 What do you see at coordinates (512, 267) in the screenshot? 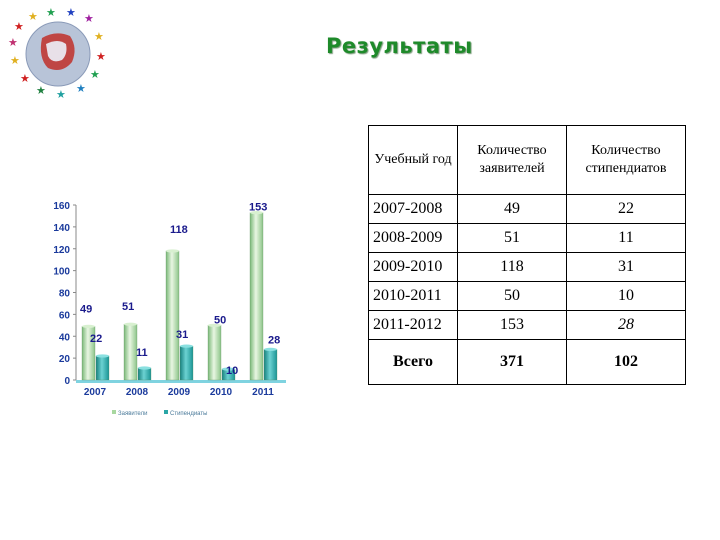
I see `cell-applicants: 118` at bounding box center [512, 267].